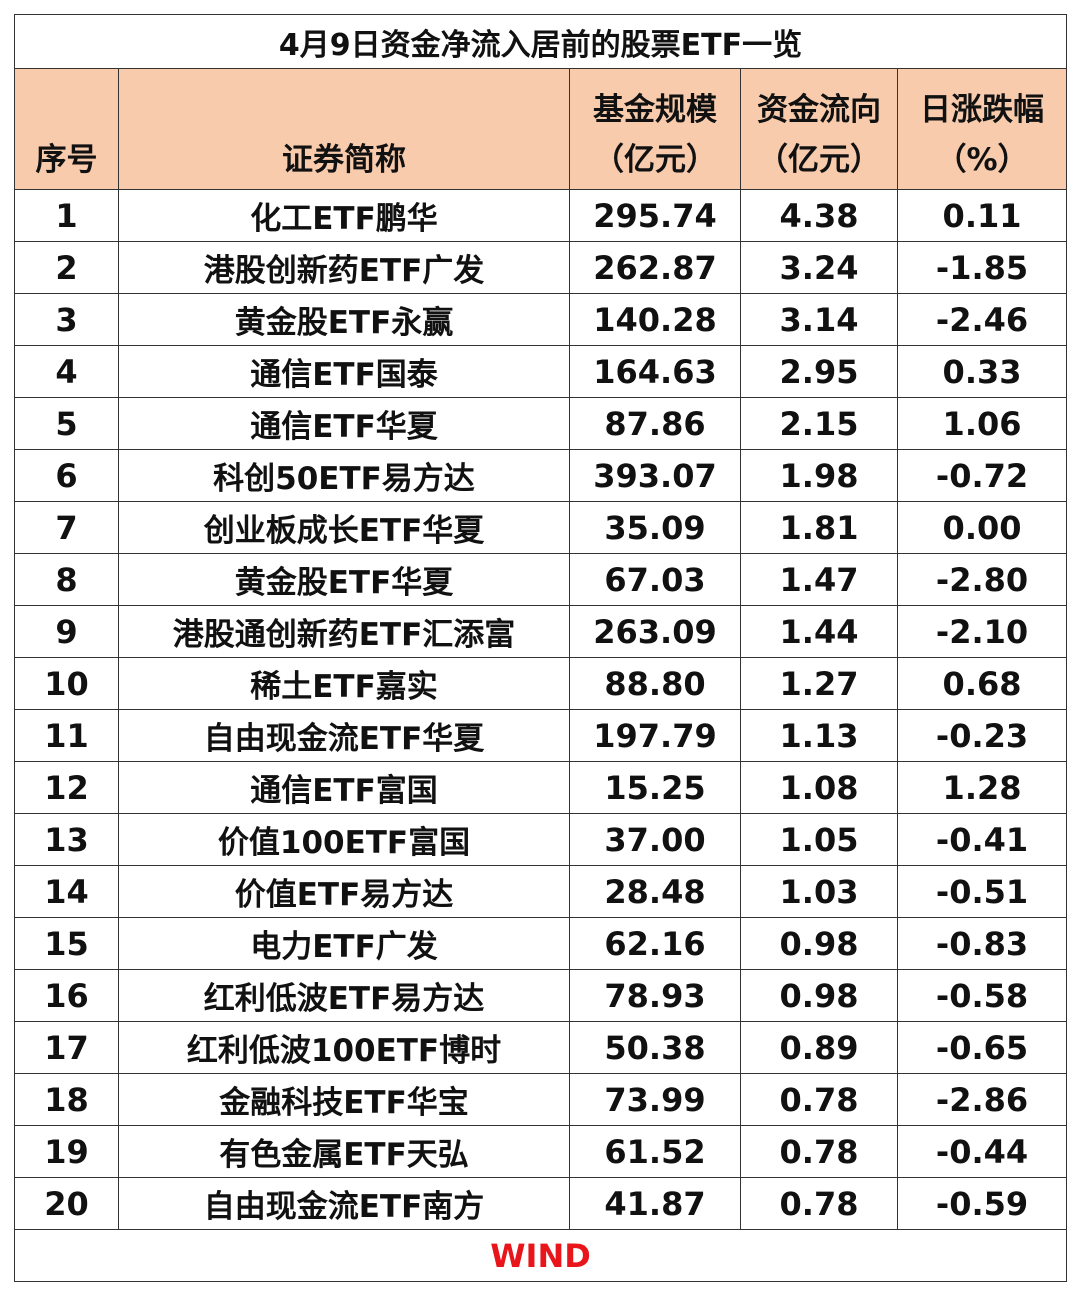 This screenshot has height=1300, width=1080. I want to click on cell-index: 17, so click(66, 1047).